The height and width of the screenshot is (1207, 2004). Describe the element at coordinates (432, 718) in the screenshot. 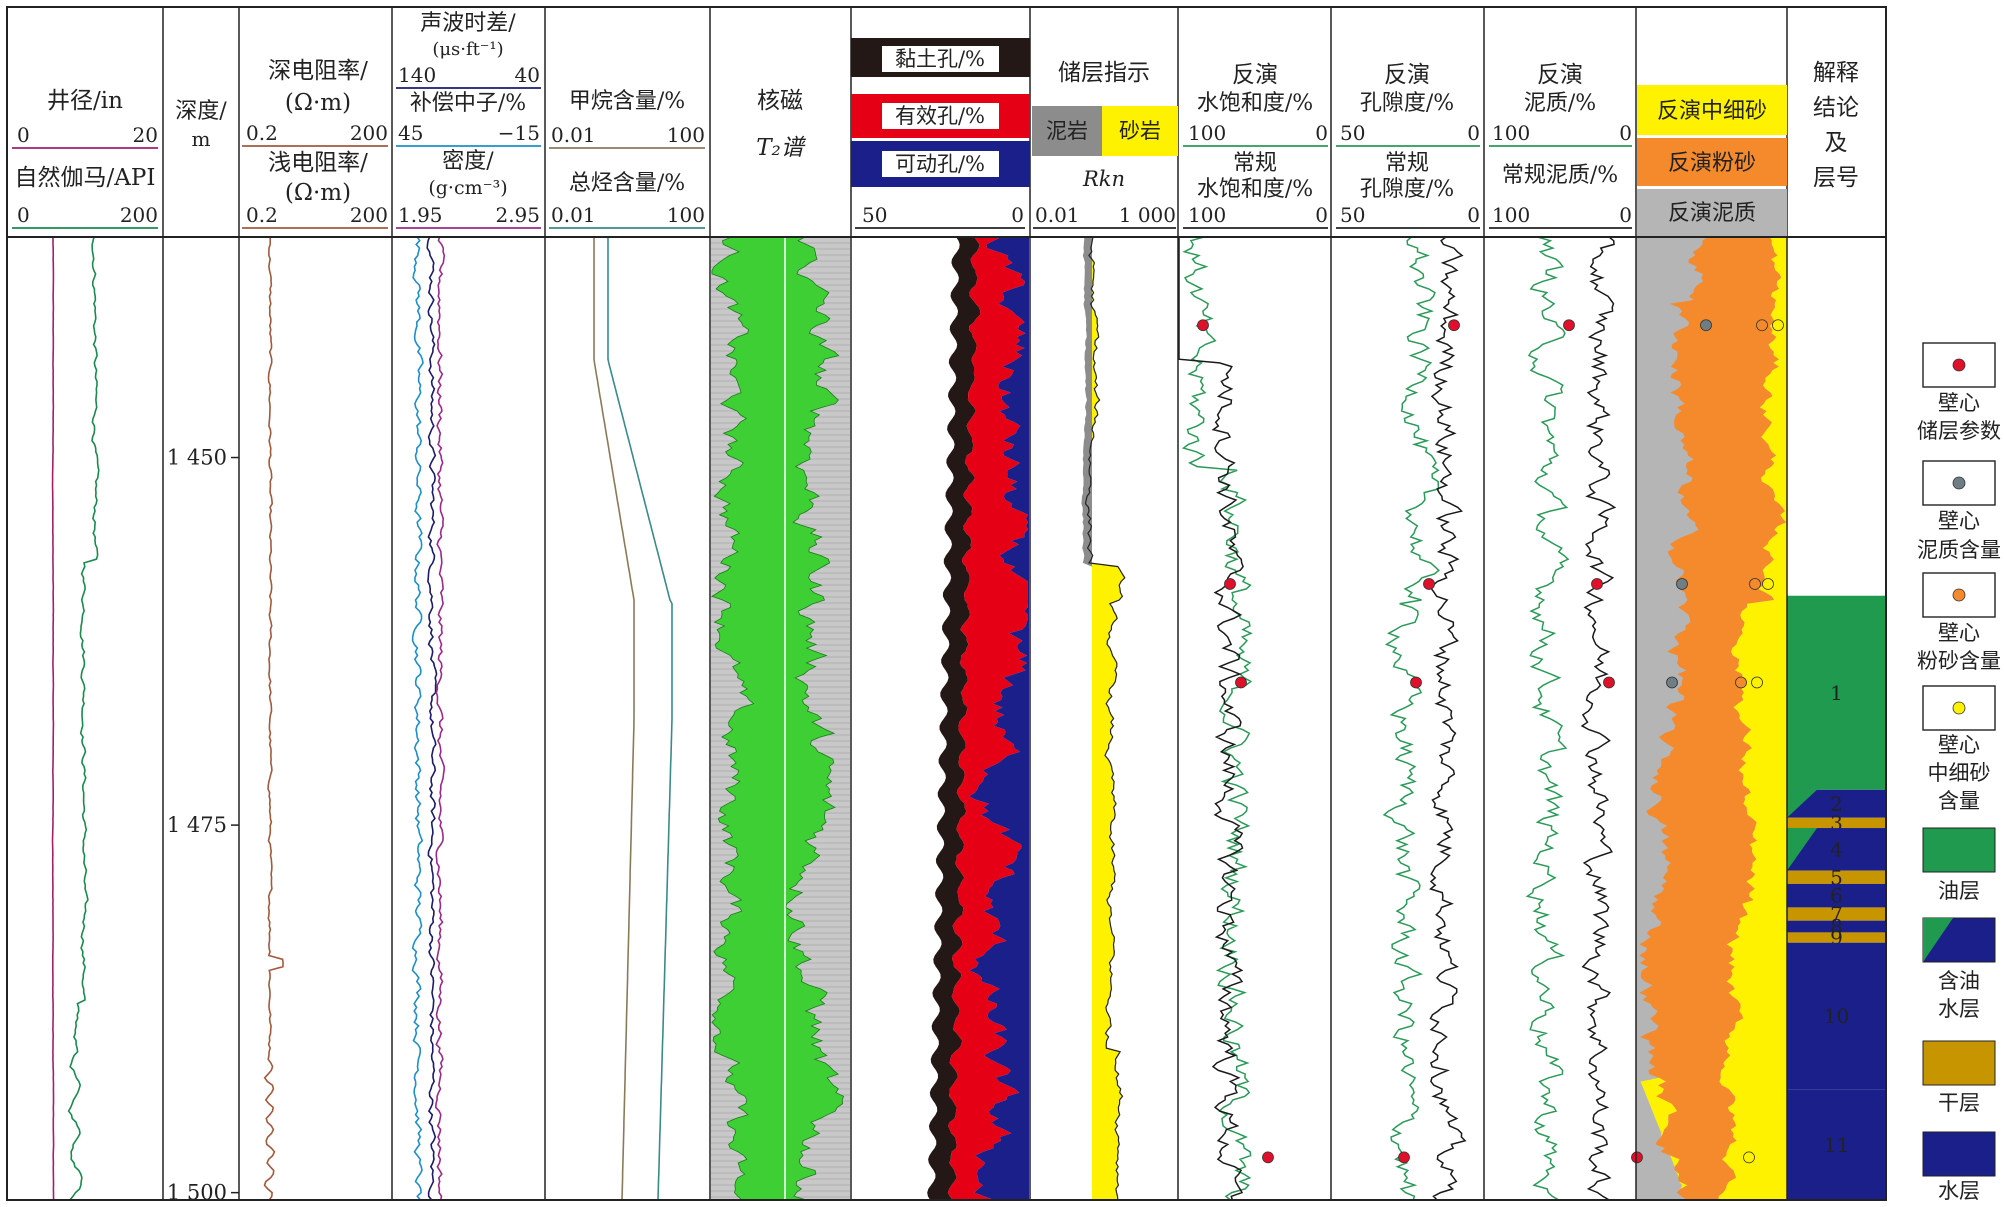

I see `acoustic-curve` at that location.